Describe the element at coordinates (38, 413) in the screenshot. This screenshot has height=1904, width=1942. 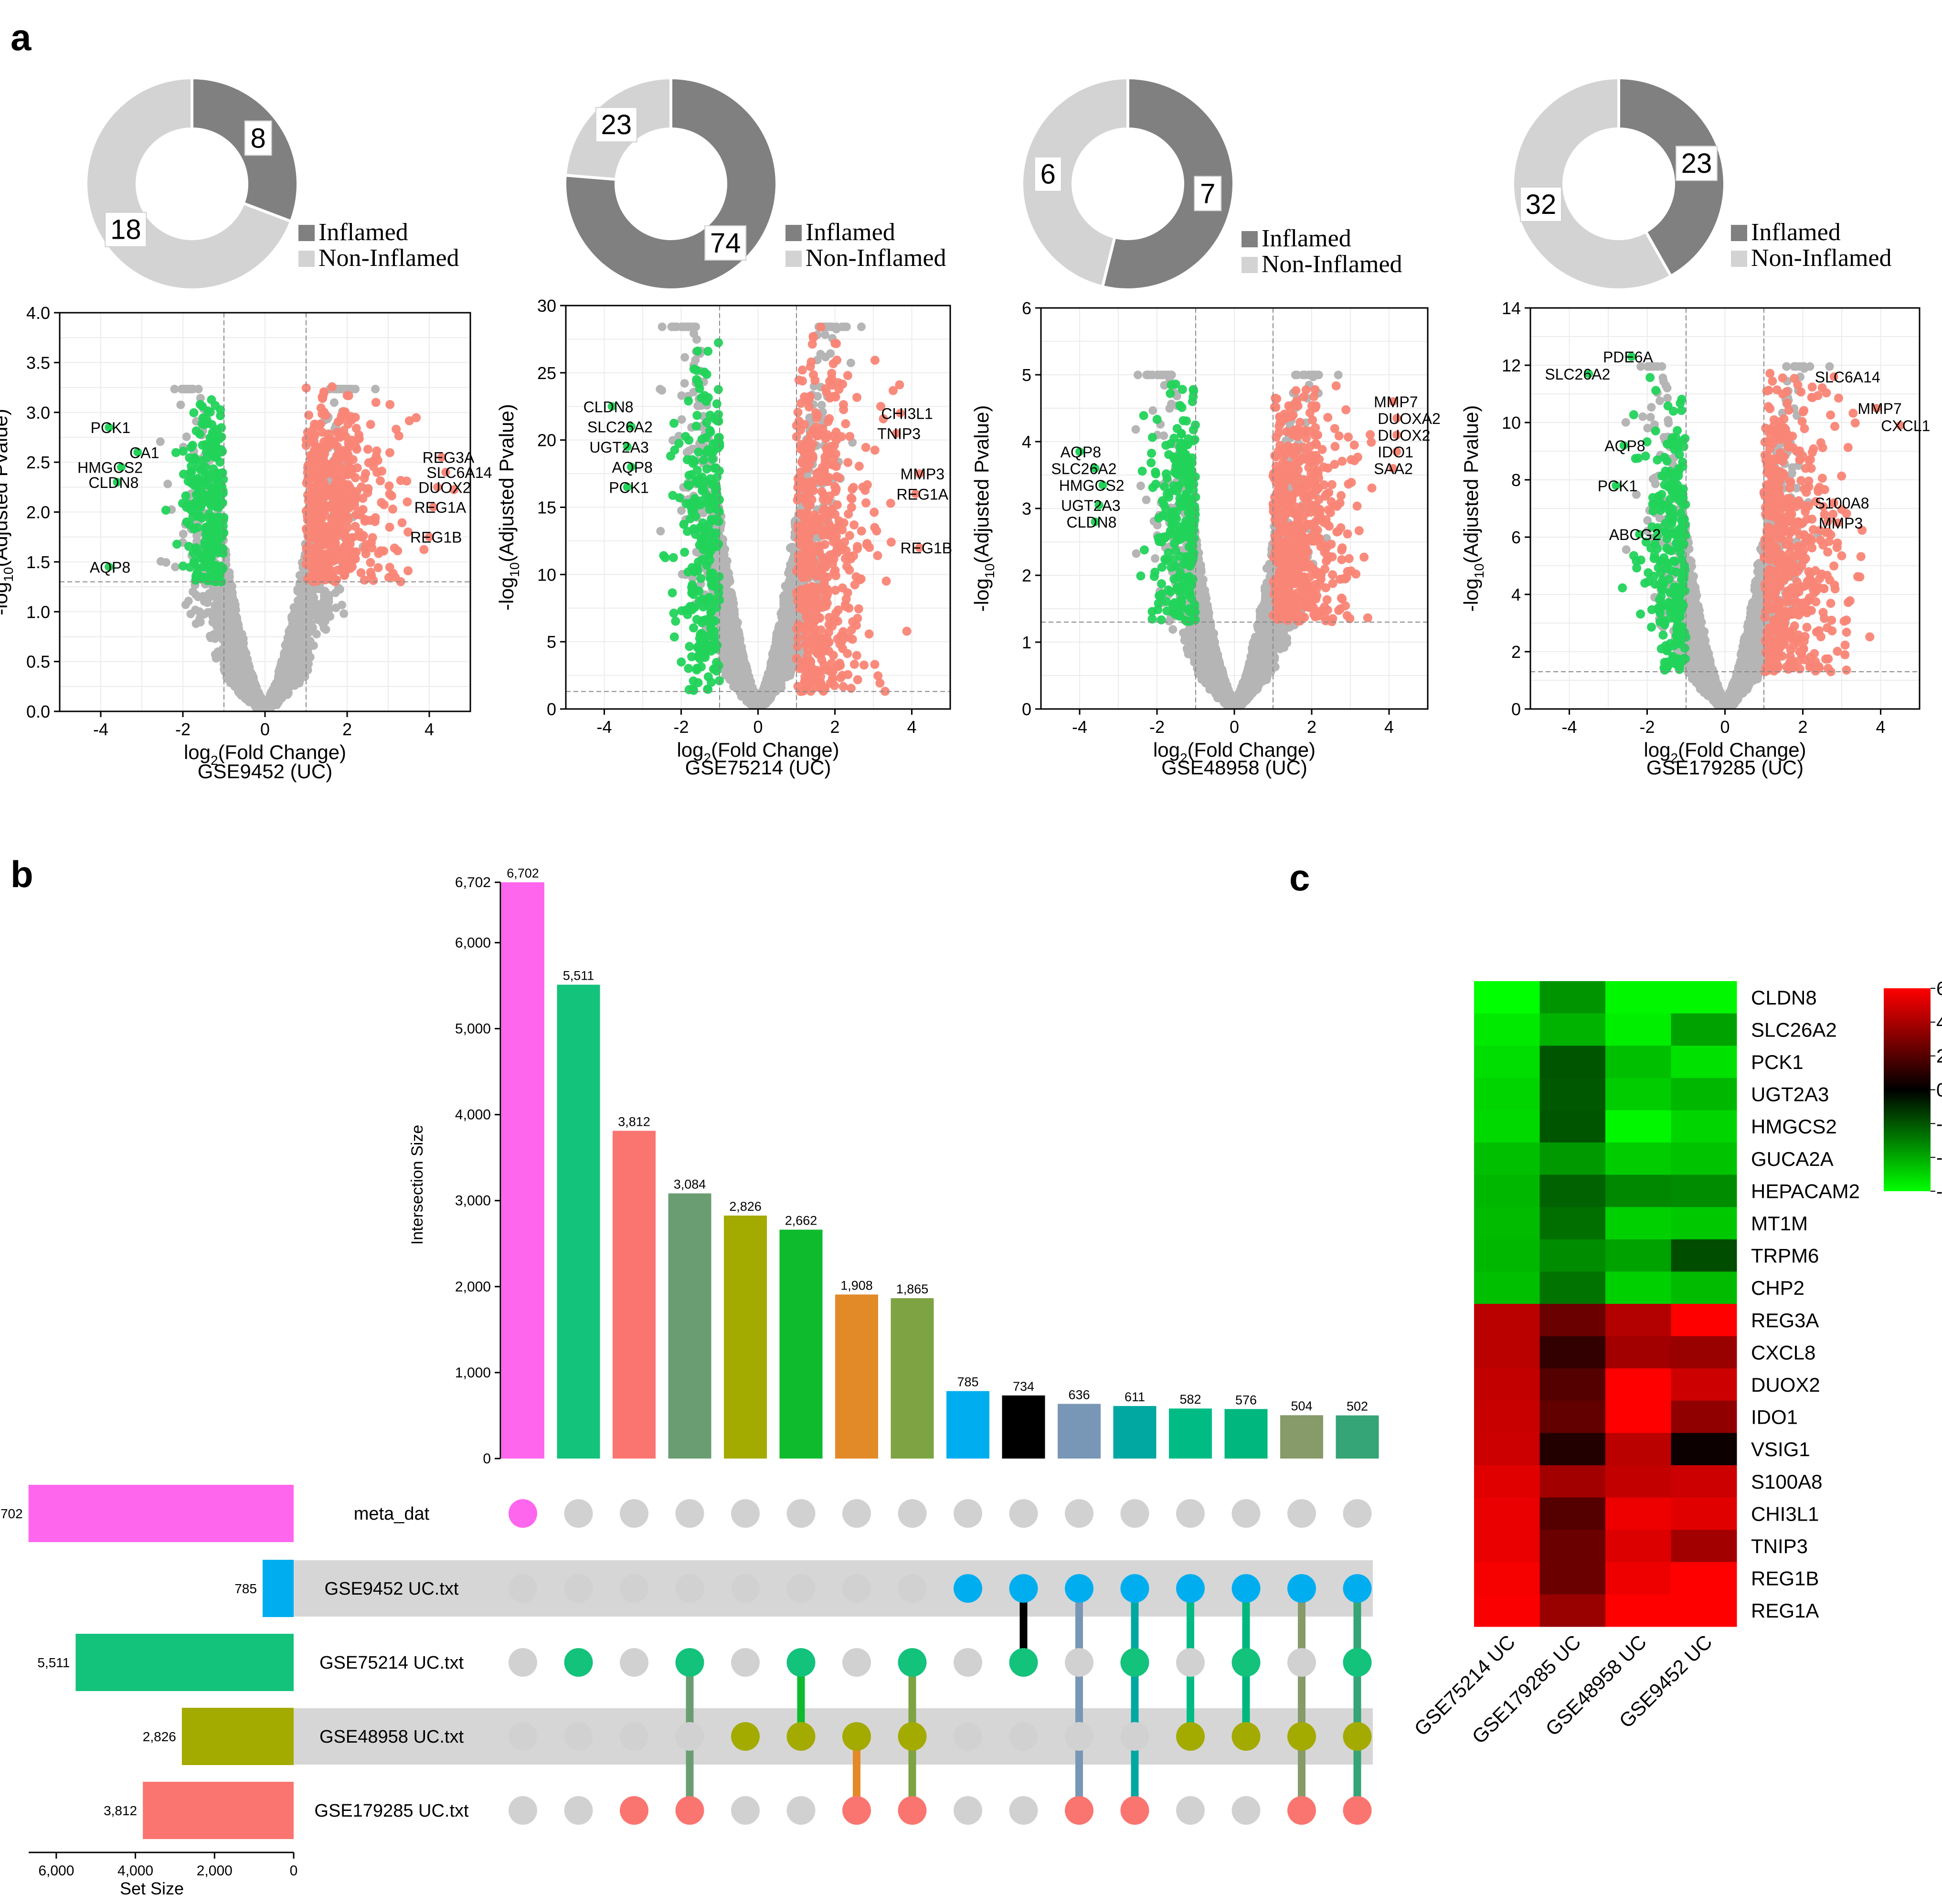
I see `y-tick-label: 3.0` at that location.